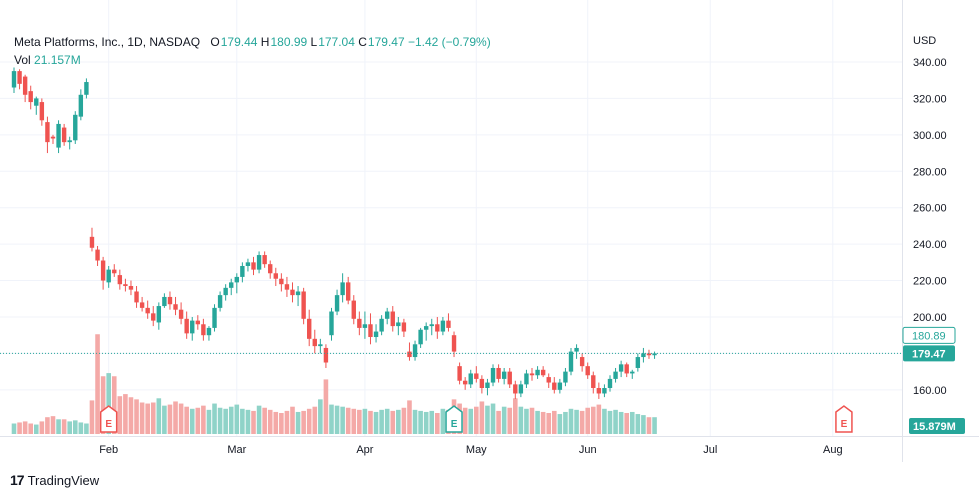  What do you see at coordinates (364, 450) in the screenshot?
I see `x-tick-label: Apr` at bounding box center [364, 450].